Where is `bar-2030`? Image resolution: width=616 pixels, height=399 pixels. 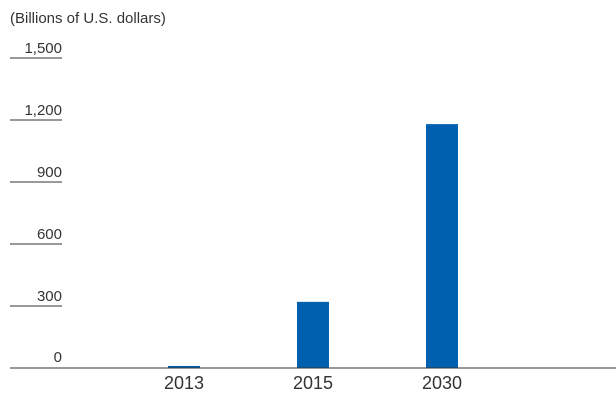 bar-2030 is located at coordinates (442, 246).